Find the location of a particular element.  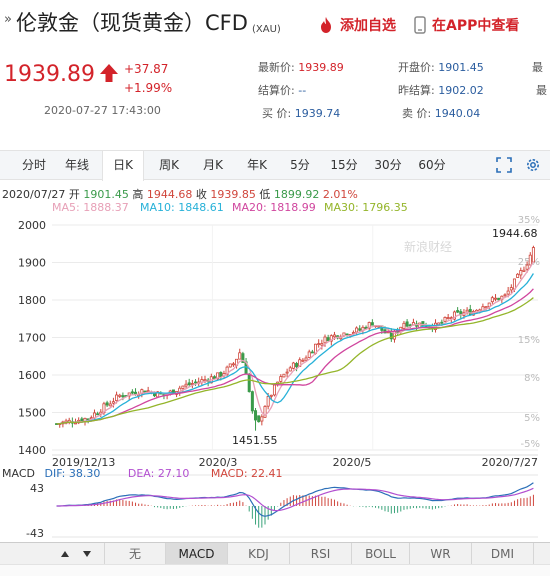

dif-value: 38.30 is located at coordinates (84, 473).